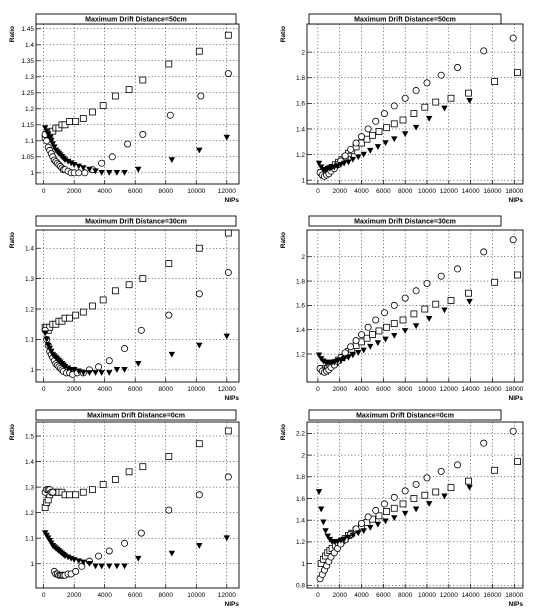 Image resolution: width=544 pixels, height=611 pixels. I want to click on x-tick-label: 4000, so click(104, 389).